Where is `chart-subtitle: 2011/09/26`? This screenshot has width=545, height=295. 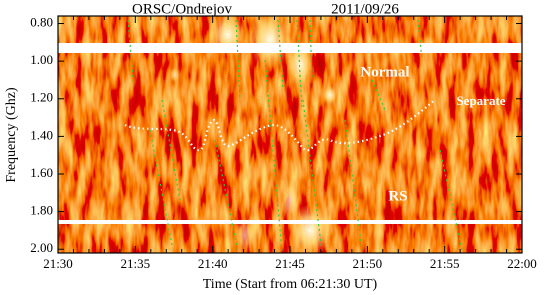
chart-subtitle: 2011/09/26 is located at coordinates (365, 9).